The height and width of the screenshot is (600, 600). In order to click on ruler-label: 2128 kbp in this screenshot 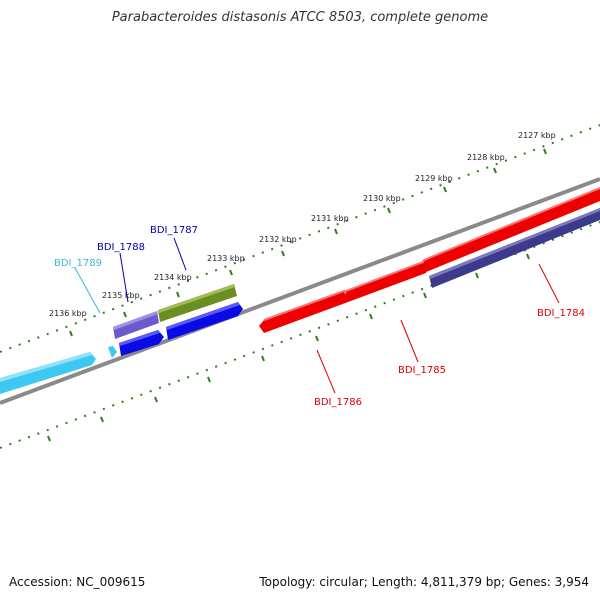, I will do `click(486, 157)`.